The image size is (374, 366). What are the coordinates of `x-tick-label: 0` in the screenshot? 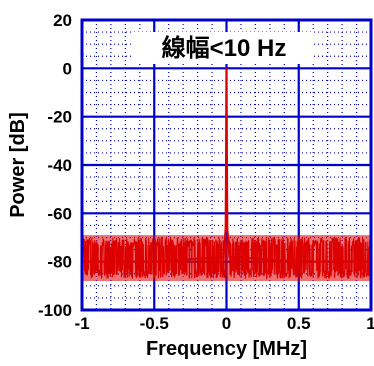 It's located at (226, 323).